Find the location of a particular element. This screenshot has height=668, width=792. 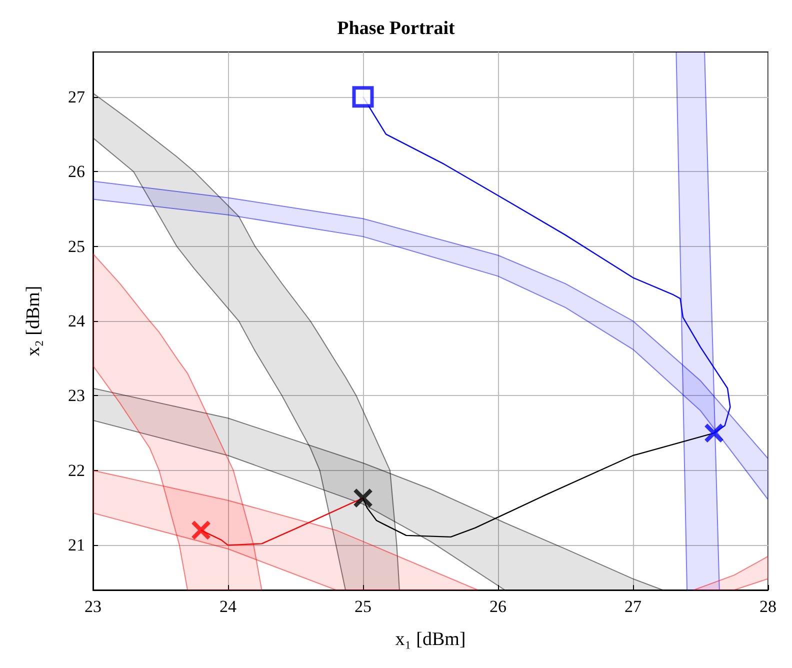

y-tick-label: 26 is located at coordinates (76, 172).